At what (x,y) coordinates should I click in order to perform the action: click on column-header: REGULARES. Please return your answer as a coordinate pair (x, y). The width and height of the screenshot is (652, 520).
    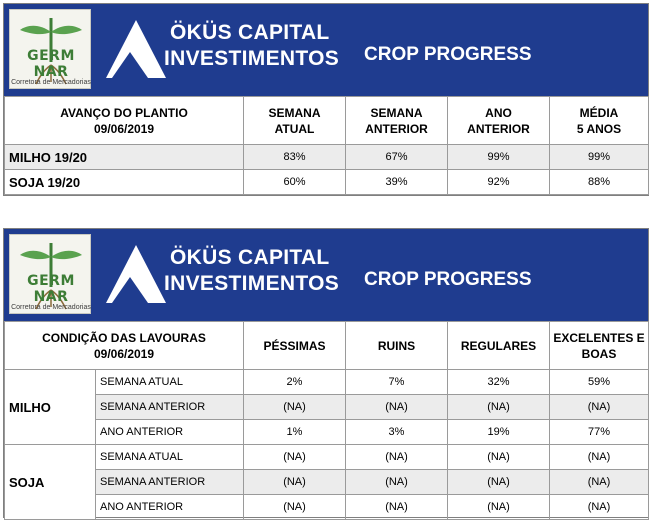
    Looking at the image, I should click on (498, 345).